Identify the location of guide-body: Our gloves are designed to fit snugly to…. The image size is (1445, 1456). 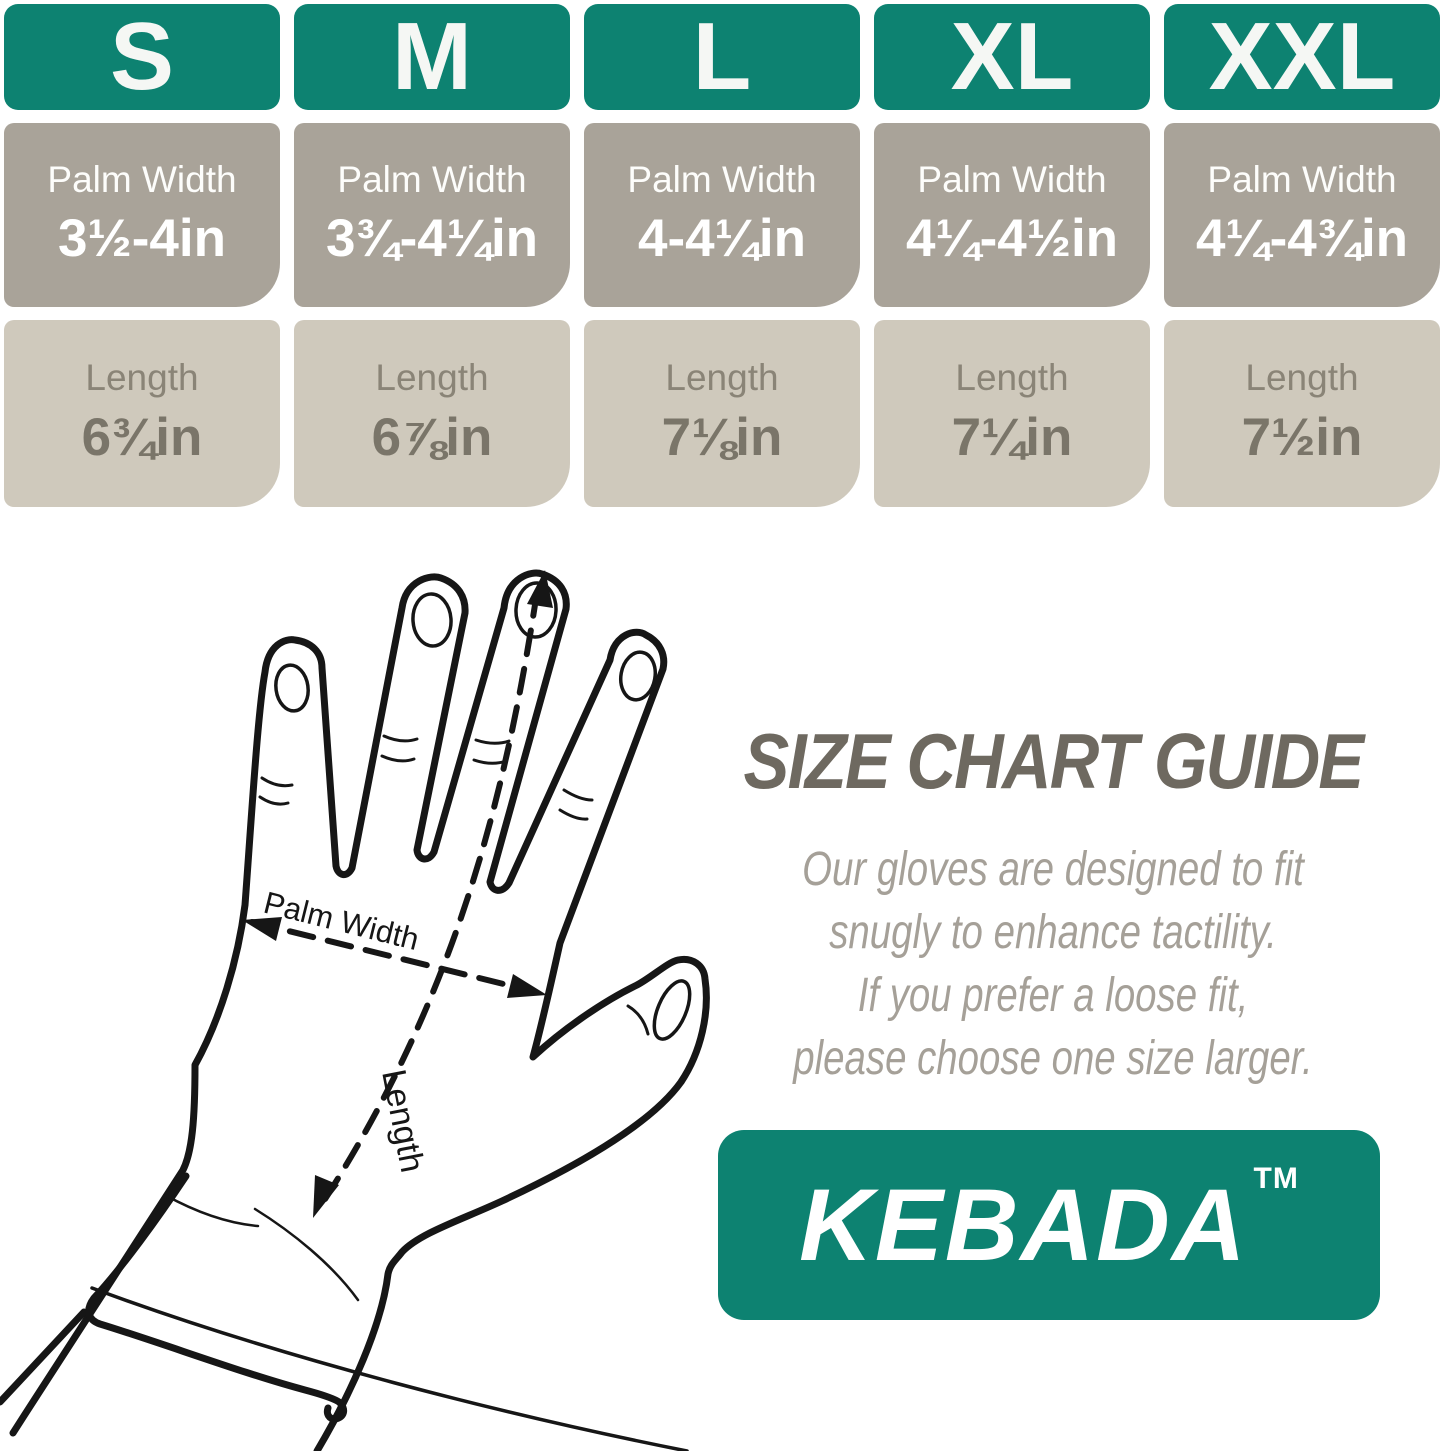
(1053, 964).